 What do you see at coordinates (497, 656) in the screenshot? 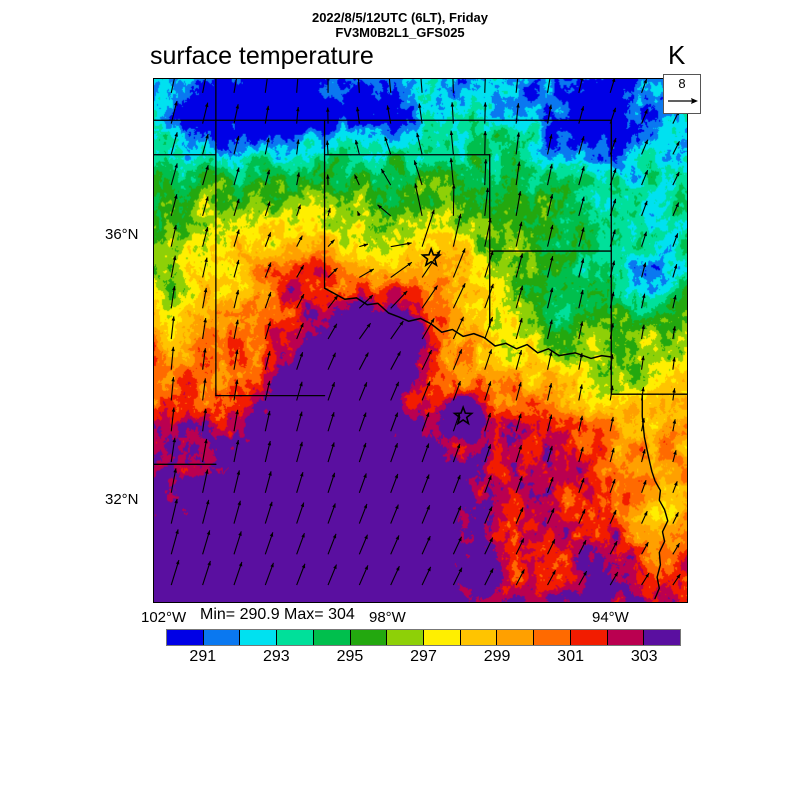
I see `colorbar-tick-299: 299` at bounding box center [497, 656].